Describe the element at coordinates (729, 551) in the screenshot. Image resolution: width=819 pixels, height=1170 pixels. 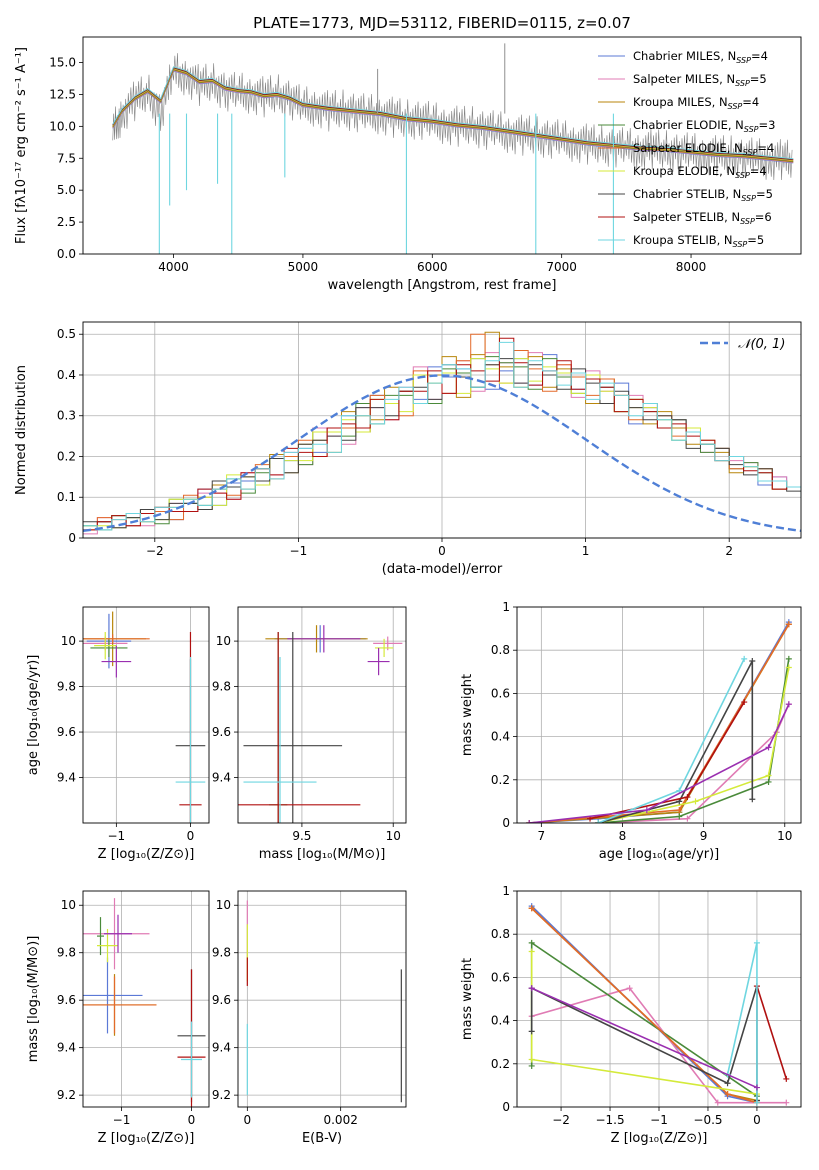
I see `x-tick-label: 2` at that location.